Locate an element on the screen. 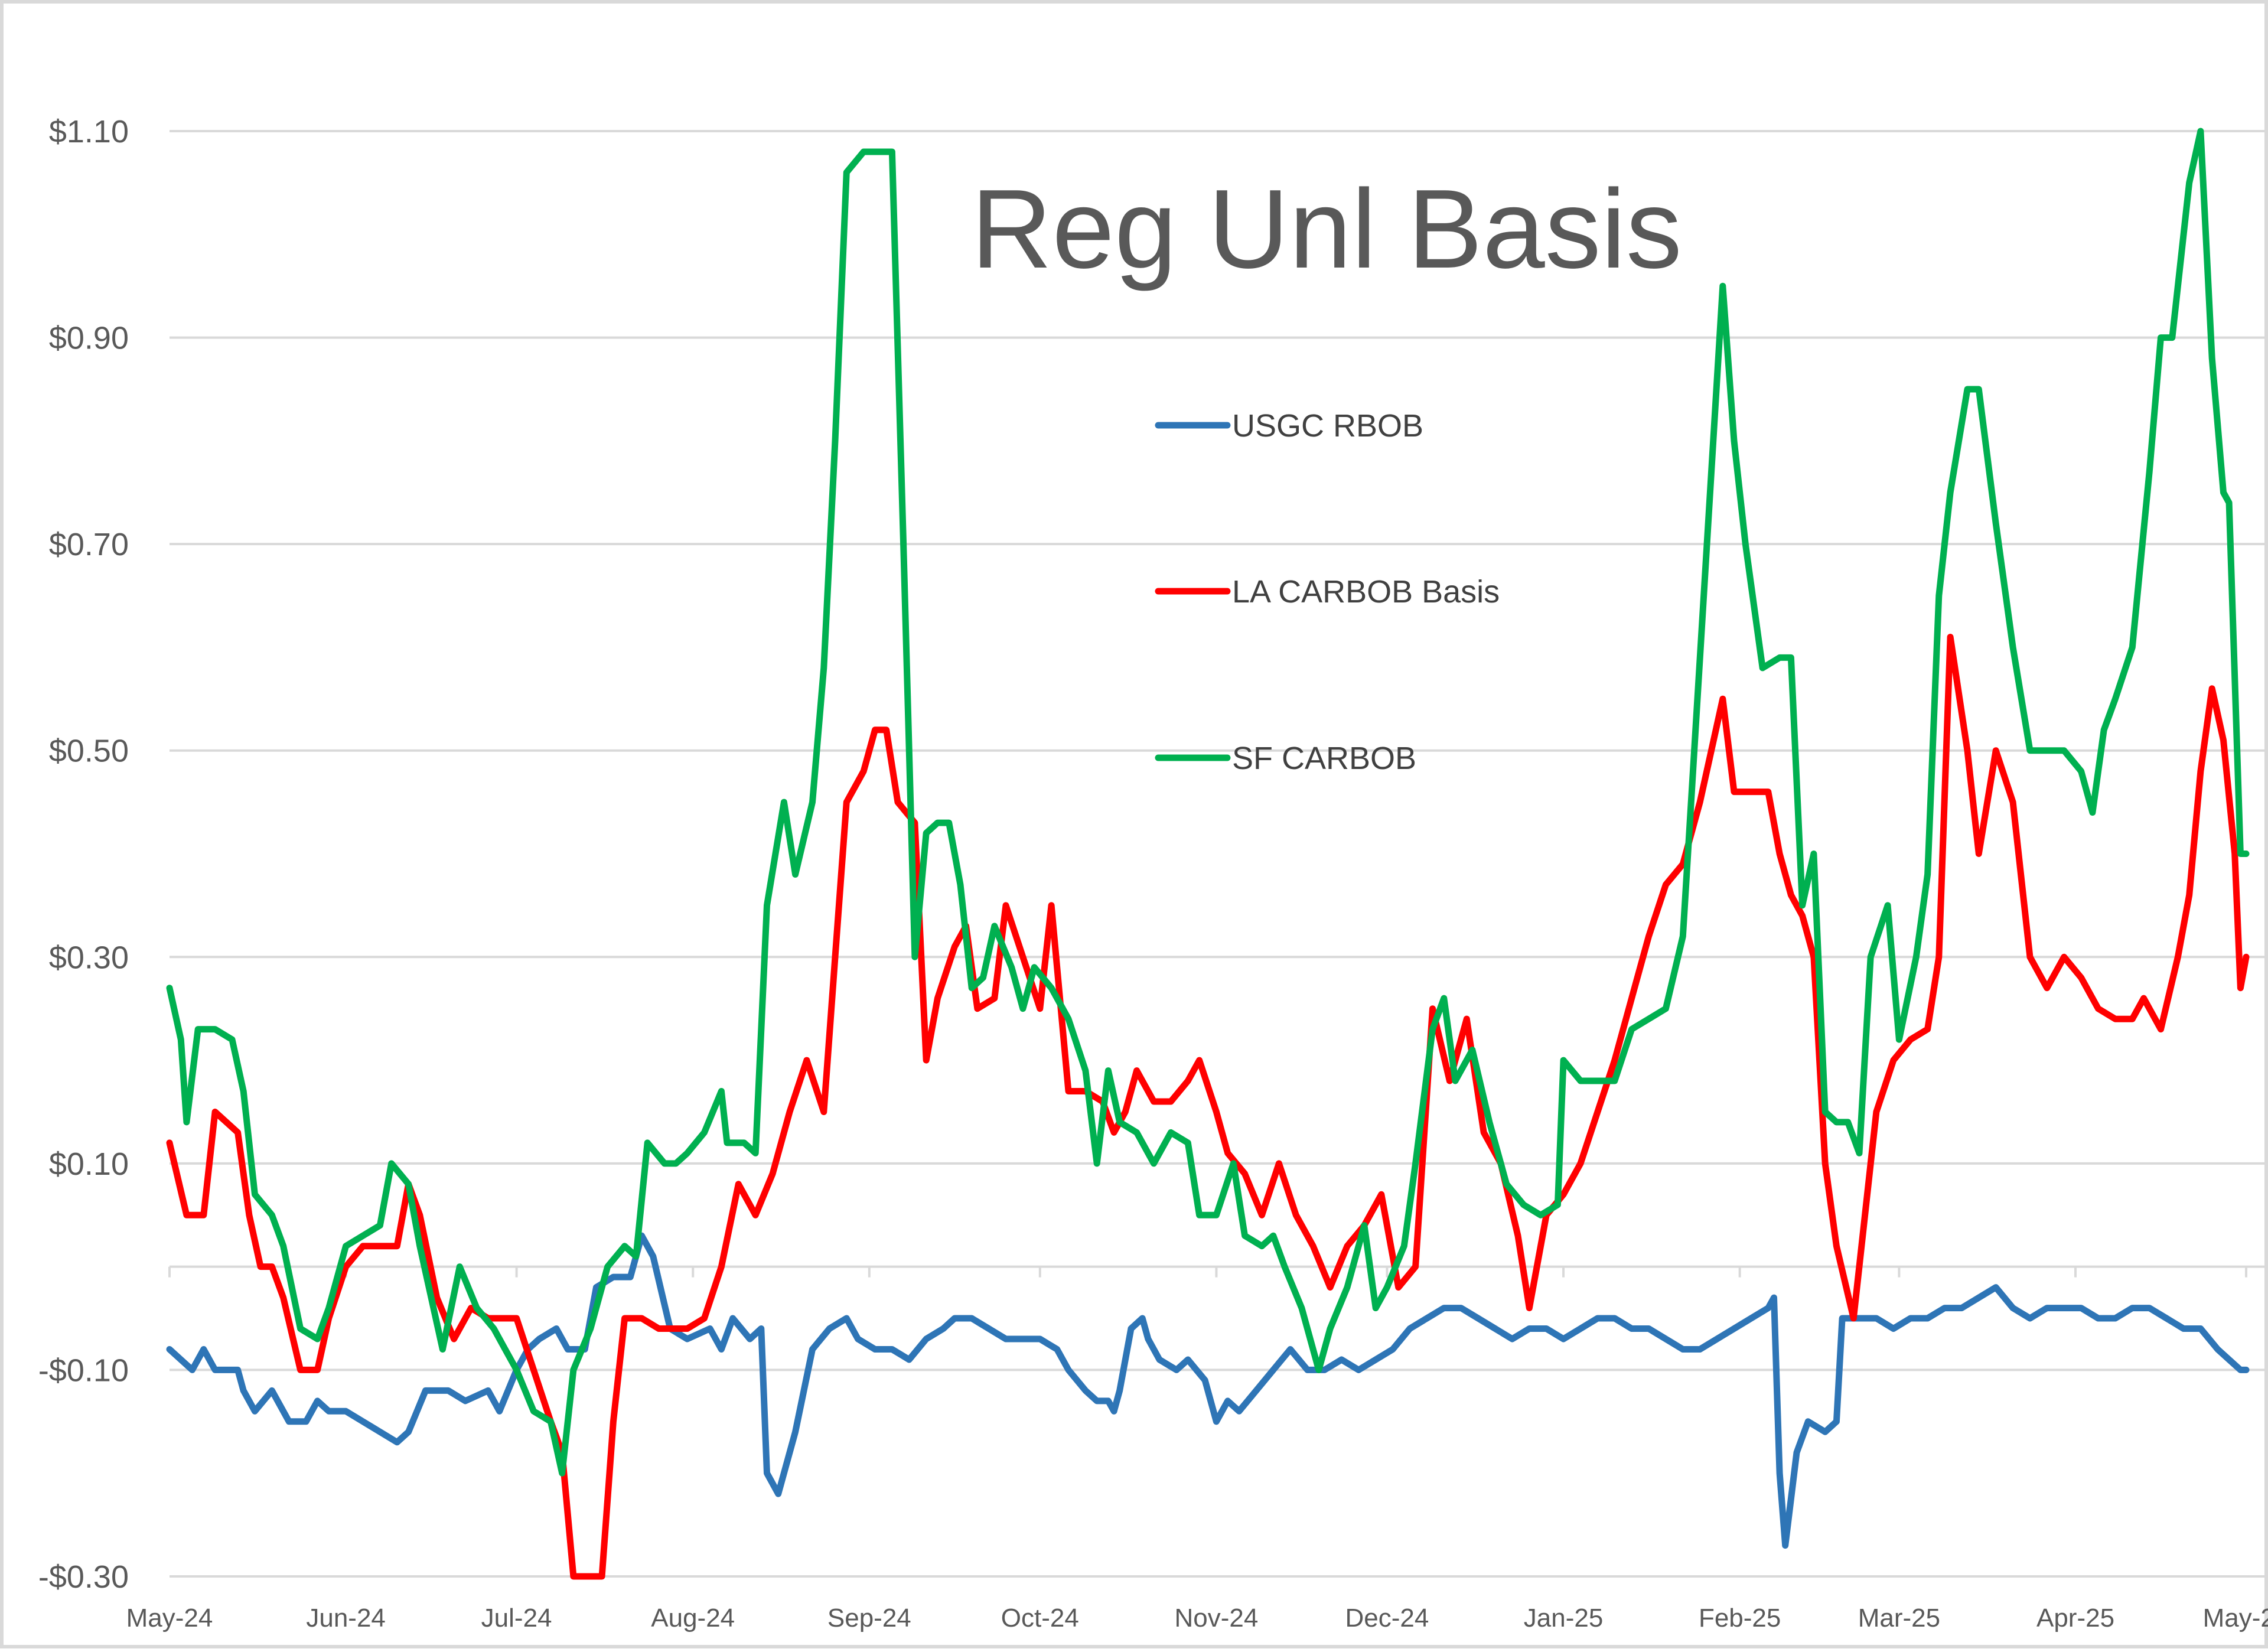  y-tick-label: -$0.10 is located at coordinates (83, 1370).